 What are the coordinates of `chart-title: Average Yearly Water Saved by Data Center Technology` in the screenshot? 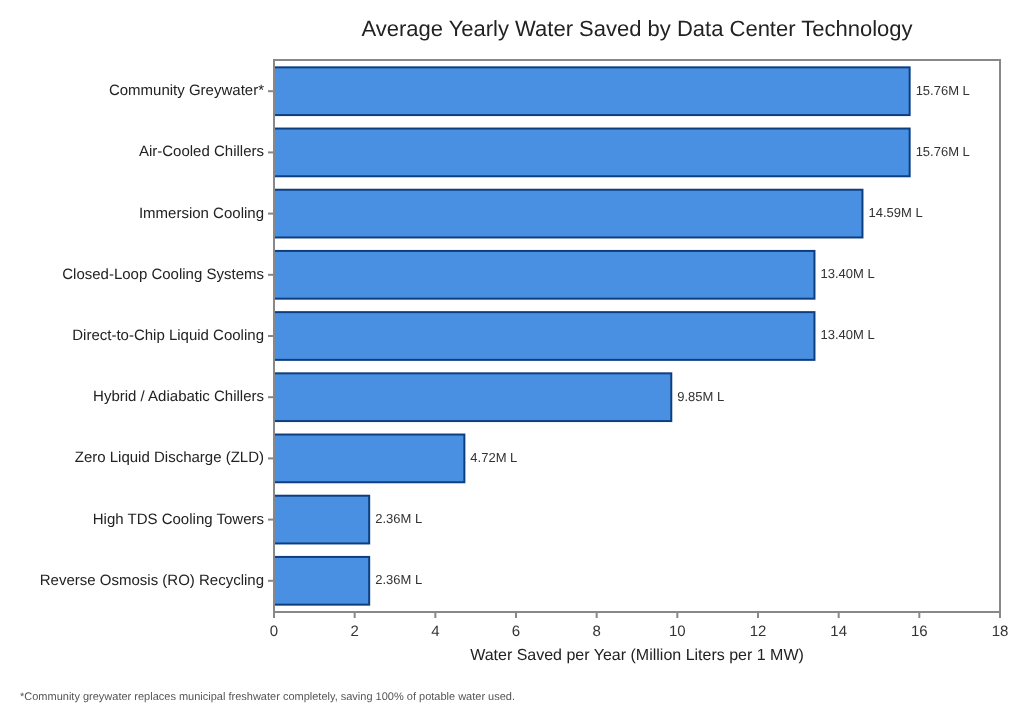 It's located at (637, 30).